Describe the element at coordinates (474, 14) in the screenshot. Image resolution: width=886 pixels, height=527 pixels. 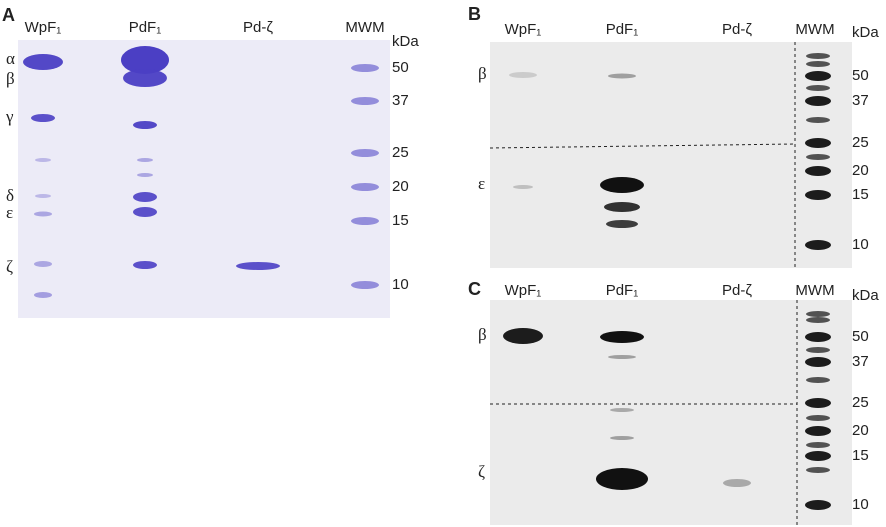
I see `panel-label: B` at that location.